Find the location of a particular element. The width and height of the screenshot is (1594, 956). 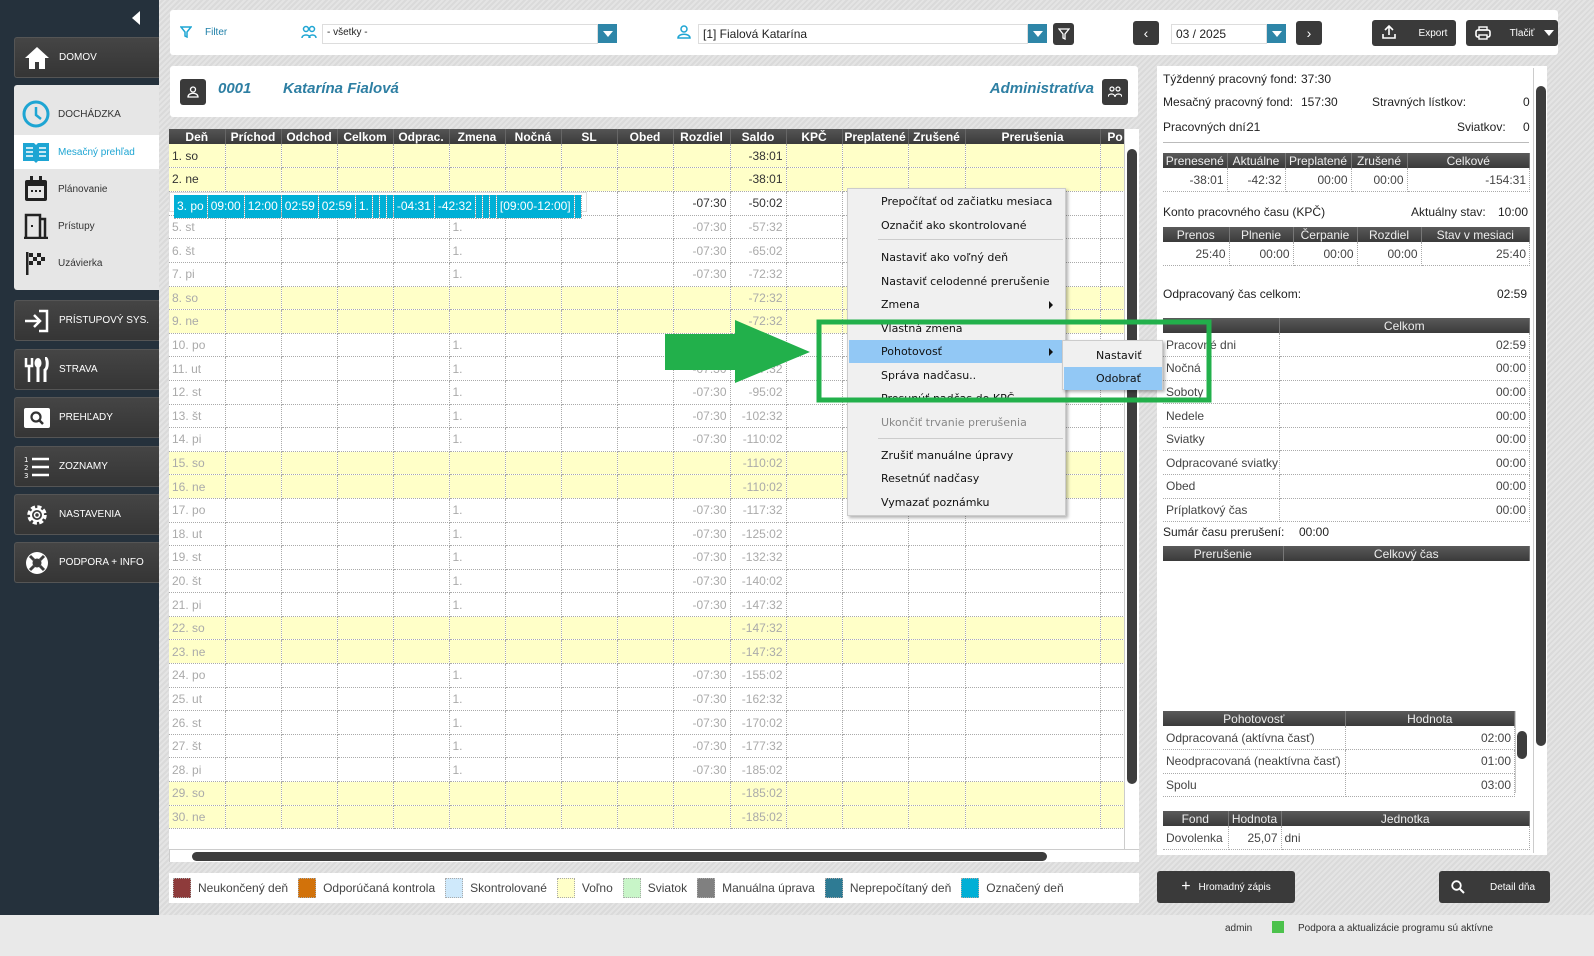

table-row: 27. št 1. -07:30 -177:32 is located at coordinates (650, 746).